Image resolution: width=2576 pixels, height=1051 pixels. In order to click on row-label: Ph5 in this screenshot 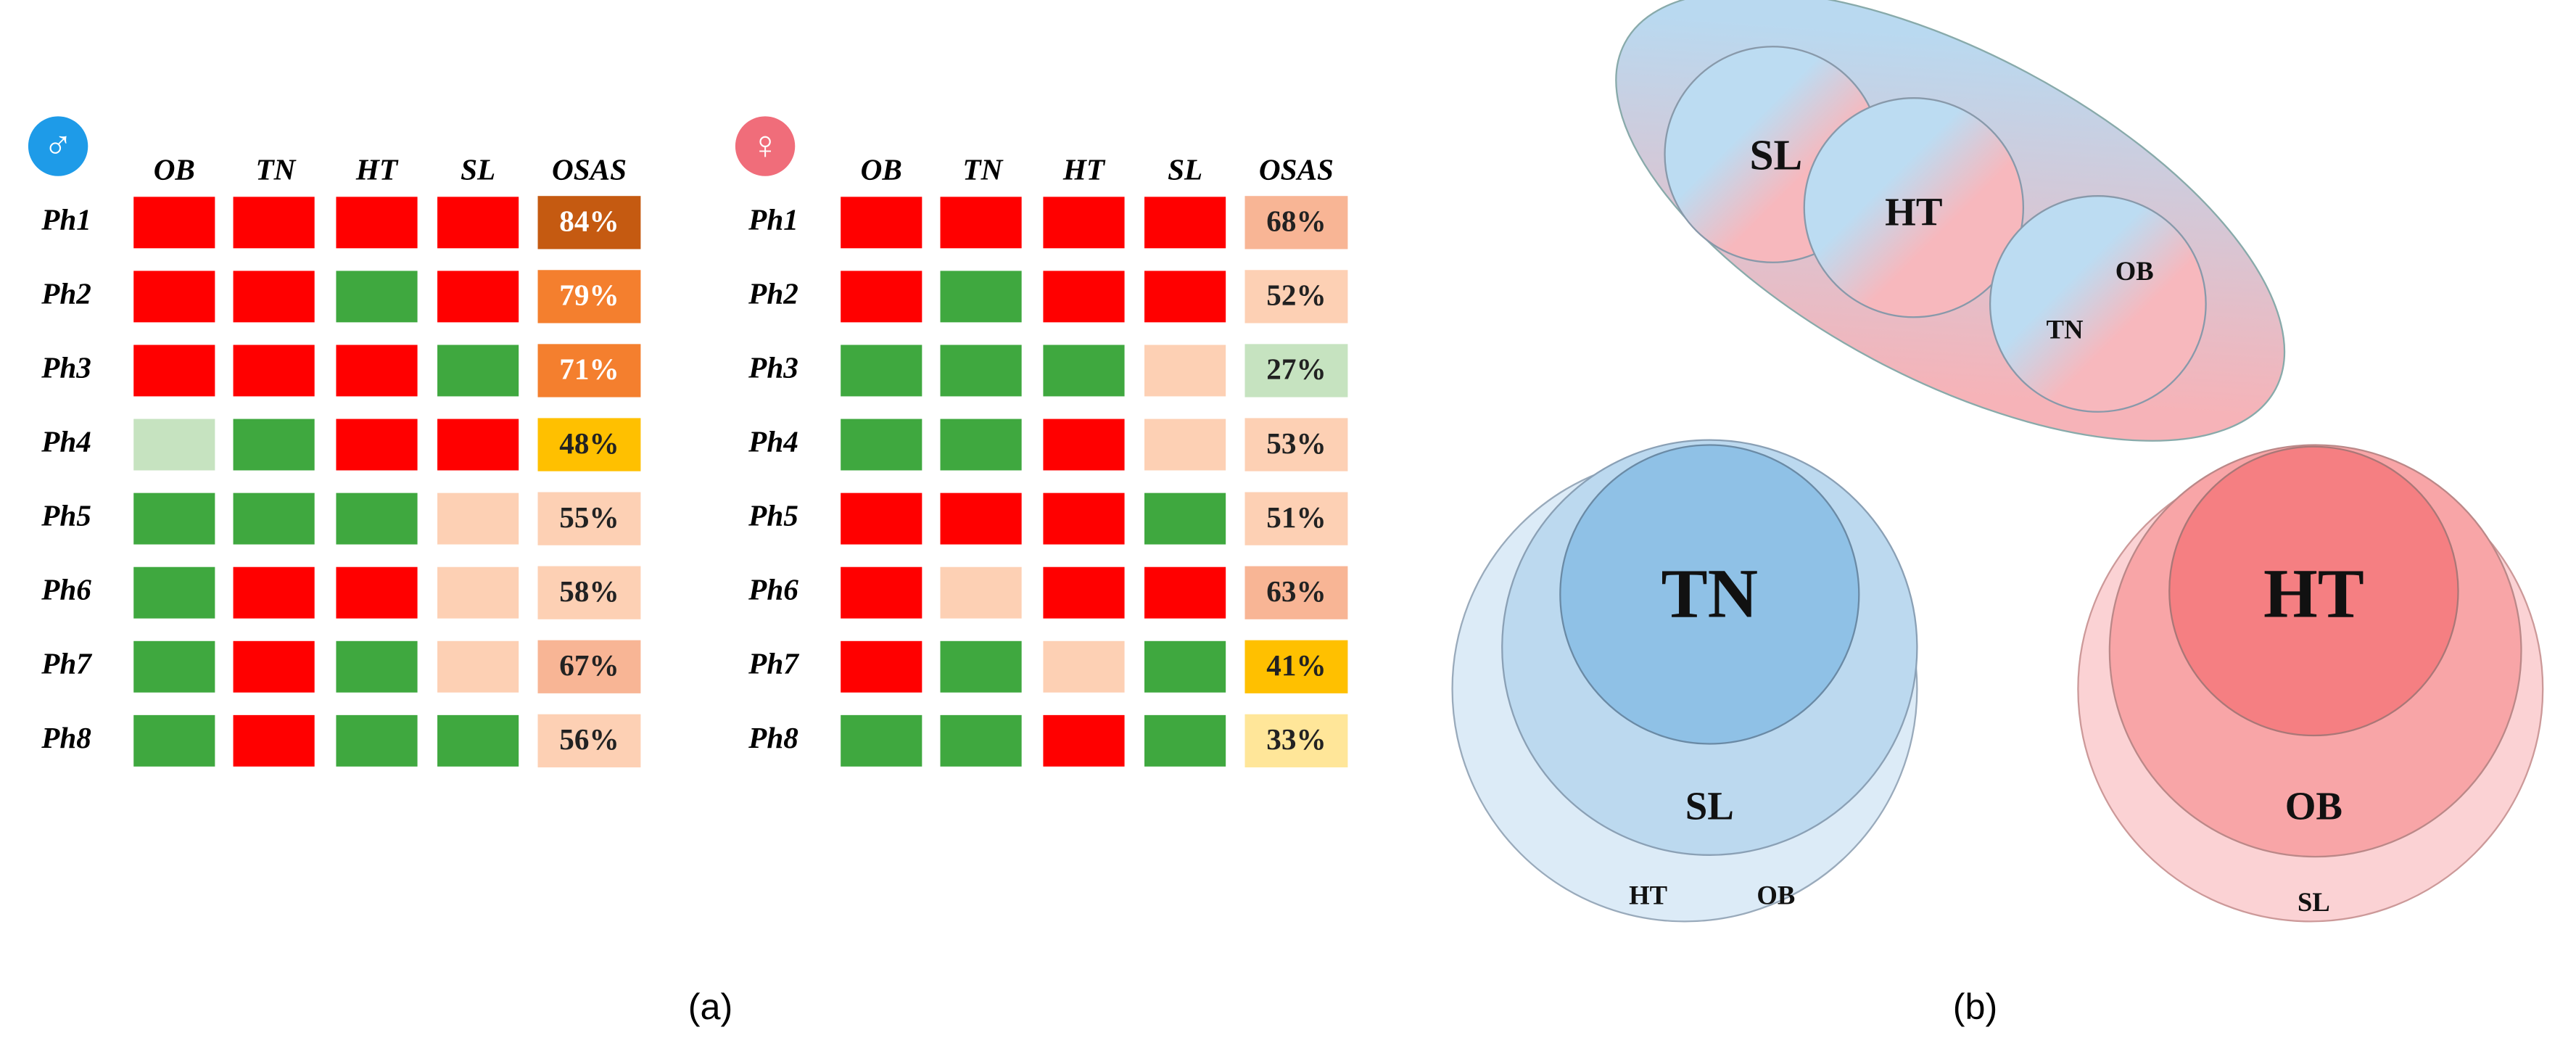, I will do `click(66, 516)`.